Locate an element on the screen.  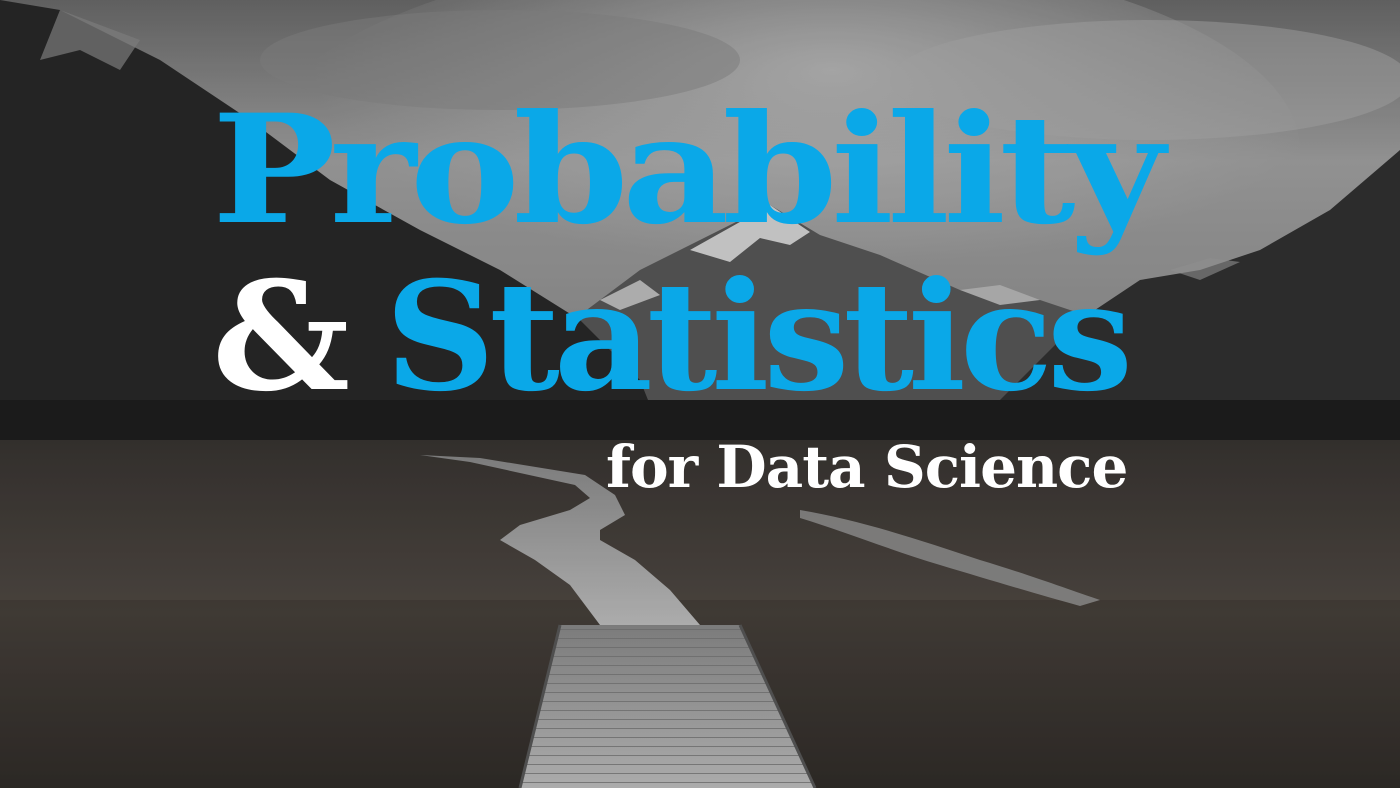
title-line-statistics: & Statistics is located at coordinates (672, 337).